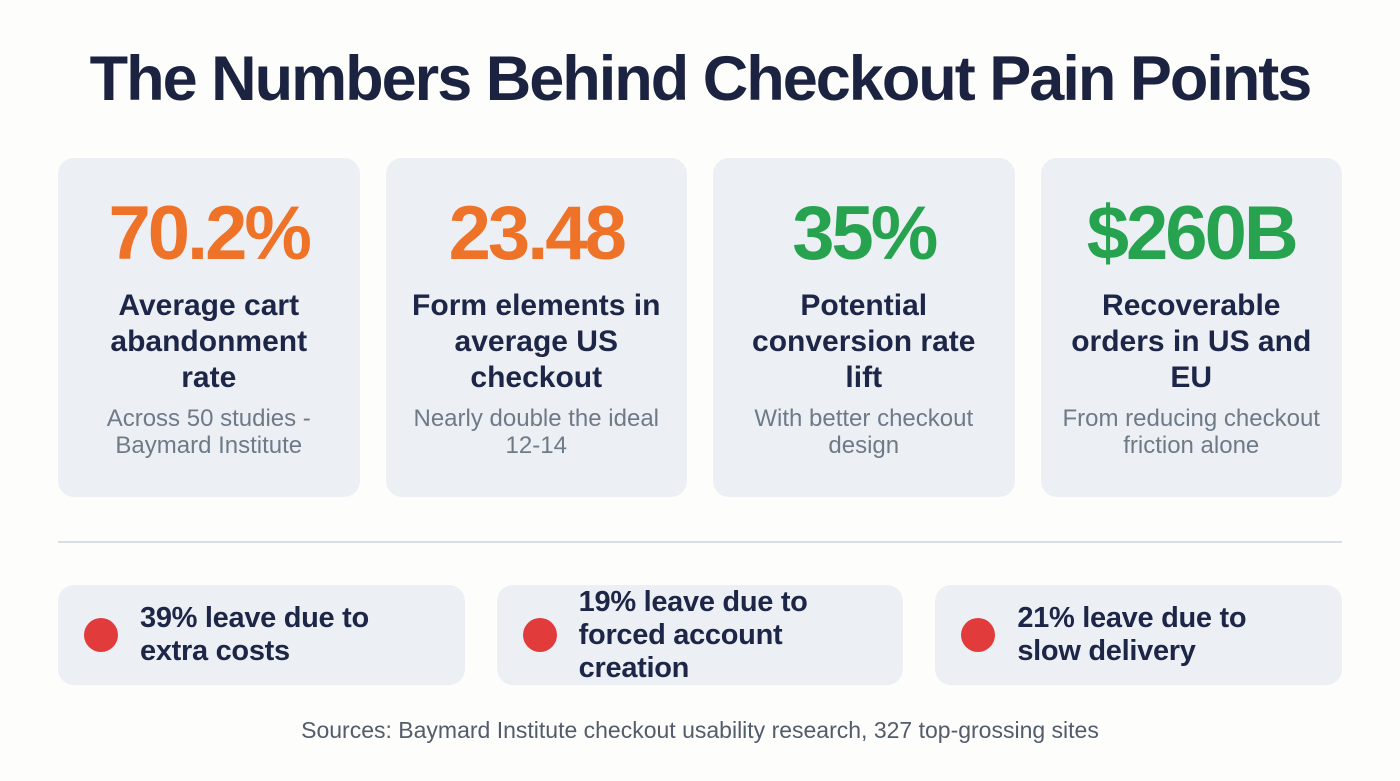 The image size is (1400, 781). I want to click on stat-label: Potential conversion rate lift, so click(864, 342).